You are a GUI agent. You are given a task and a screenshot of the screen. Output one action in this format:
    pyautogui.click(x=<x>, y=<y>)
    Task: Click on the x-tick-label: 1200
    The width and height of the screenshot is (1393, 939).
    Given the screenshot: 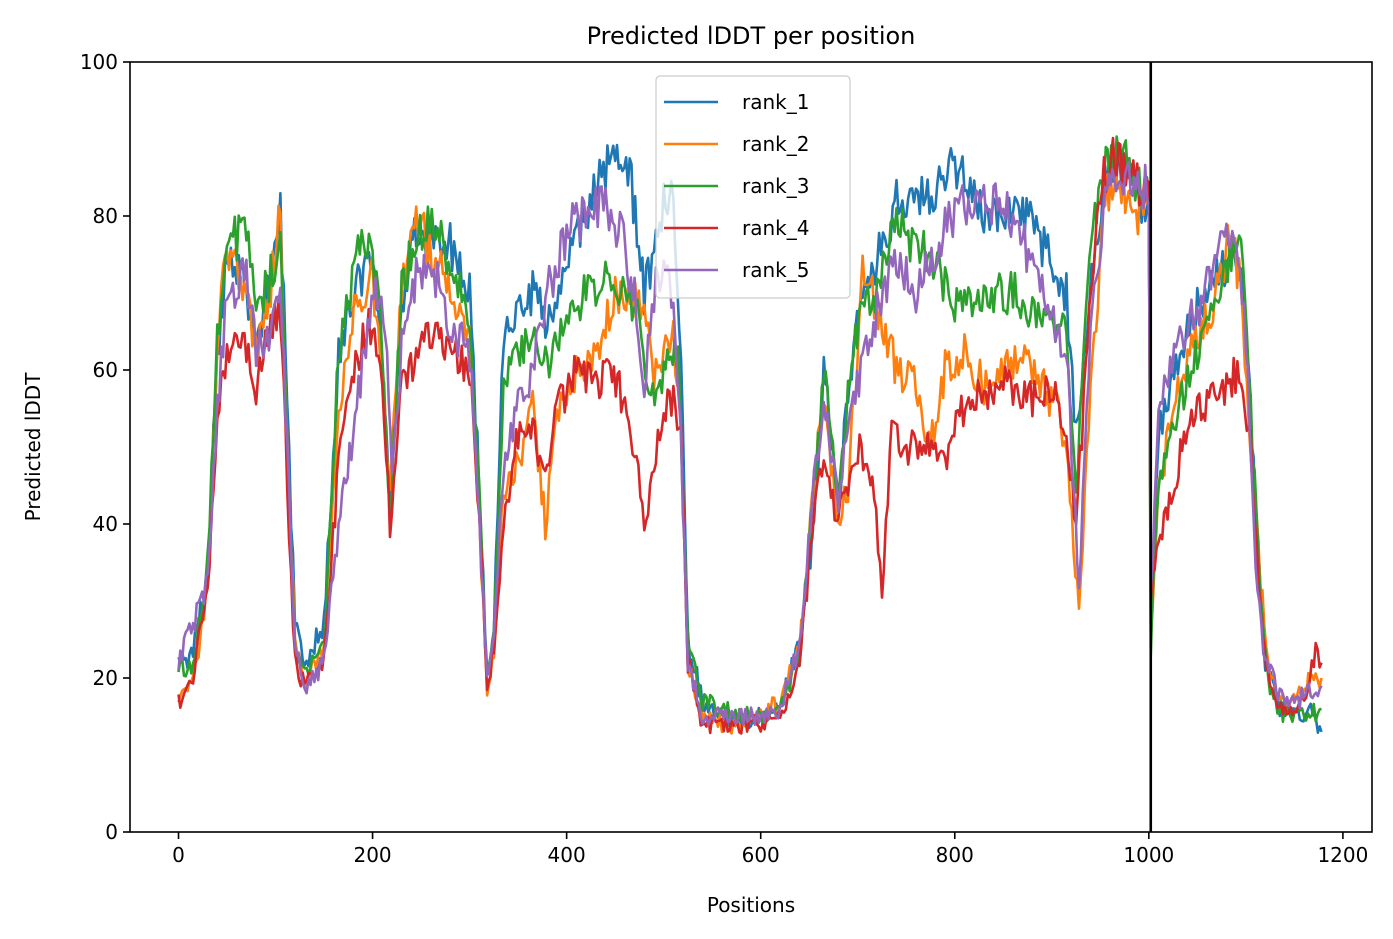 What is the action you would take?
    pyautogui.click(x=1342, y=855)
    